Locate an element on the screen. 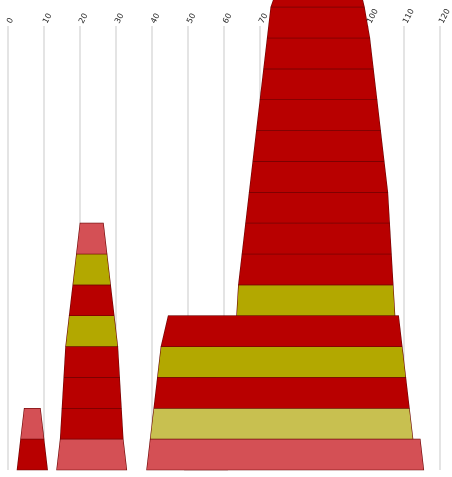 Image resolution: width=452 pixels, height=477 pixels. x-tick-label: 120 is located at coordinates (444, 16).